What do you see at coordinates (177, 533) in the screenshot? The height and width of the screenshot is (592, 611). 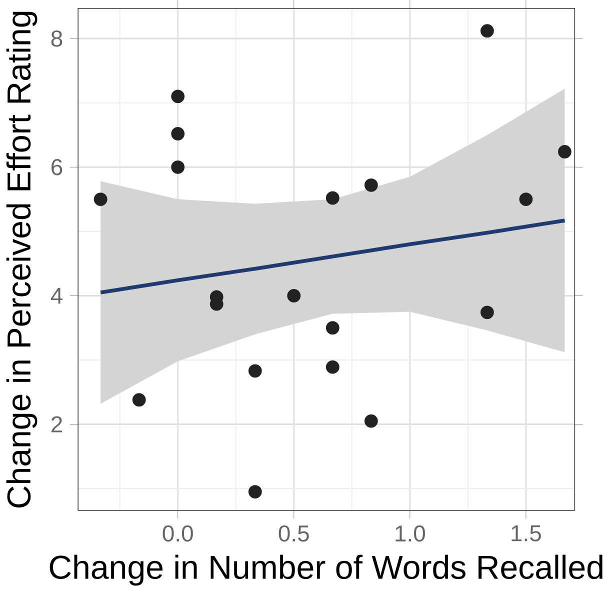 I see `x-tick-label: 0.0` at bounding box center [177, 533].